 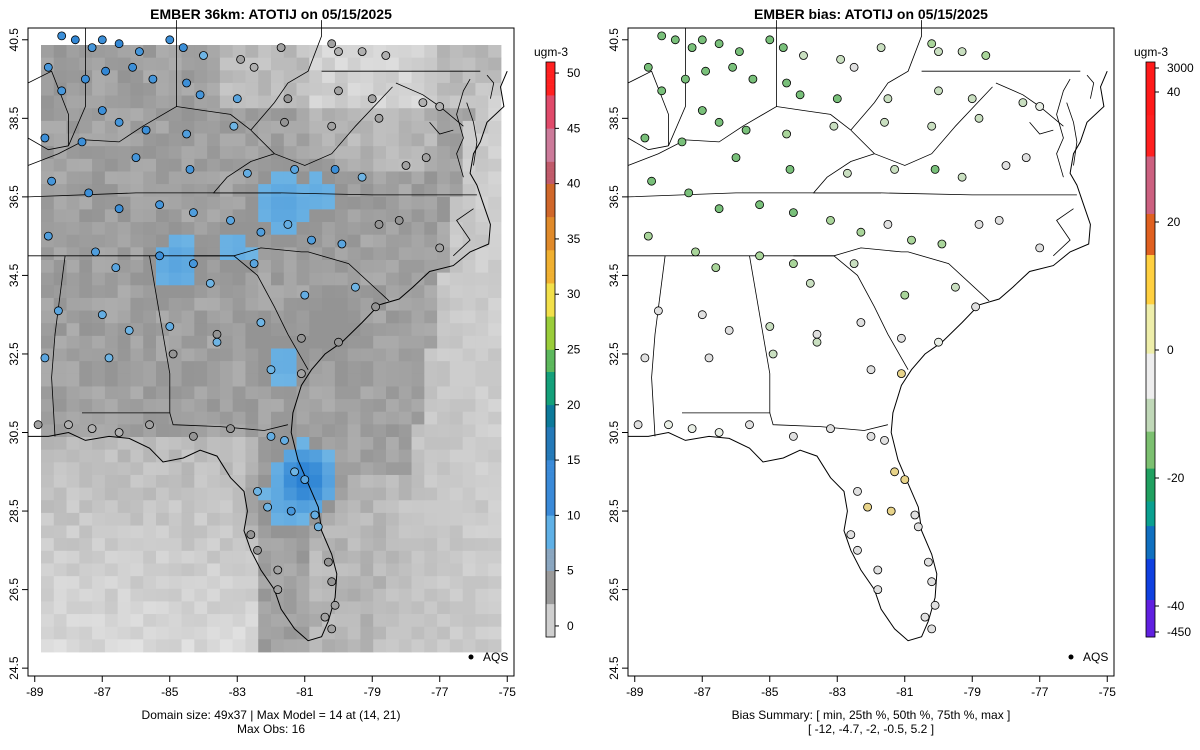 What do you see at coordinates (1179, 632) in the screenshot?
I see `colorbar-tick-label: -450` at bounding box center [1179, 632].